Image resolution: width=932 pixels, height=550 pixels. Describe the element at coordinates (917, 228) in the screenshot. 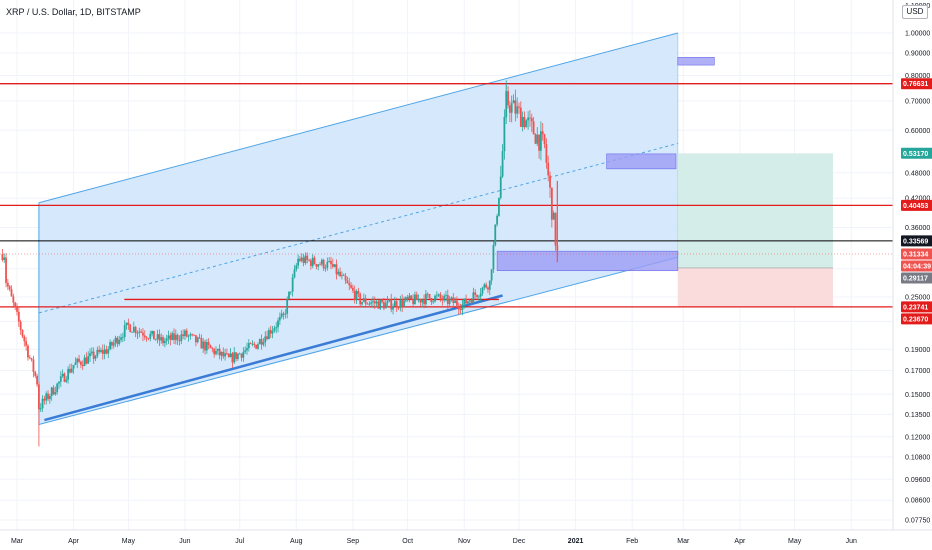

I see `y-tick-label: 0.36000` at that location.